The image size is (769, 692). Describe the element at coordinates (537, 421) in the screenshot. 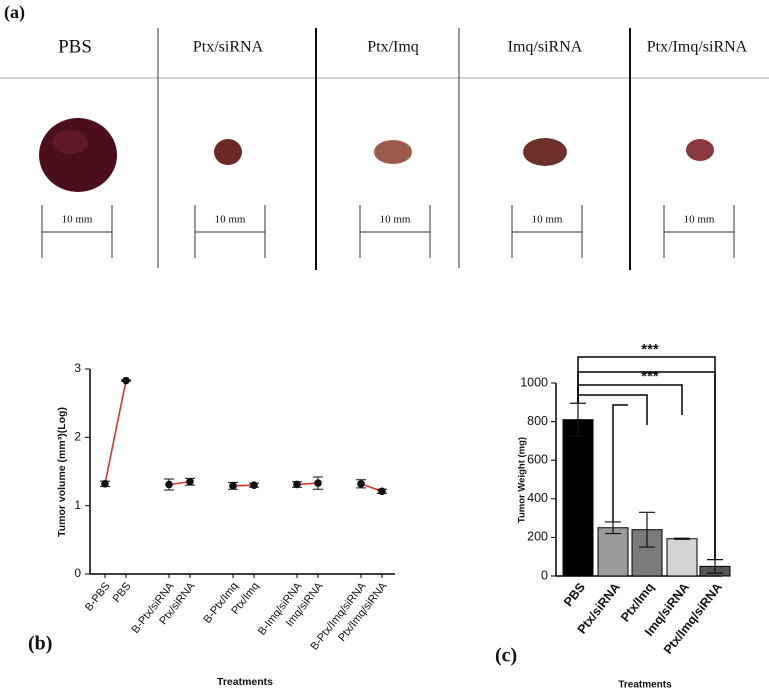

I see `y-tick-label: 800` at that location.